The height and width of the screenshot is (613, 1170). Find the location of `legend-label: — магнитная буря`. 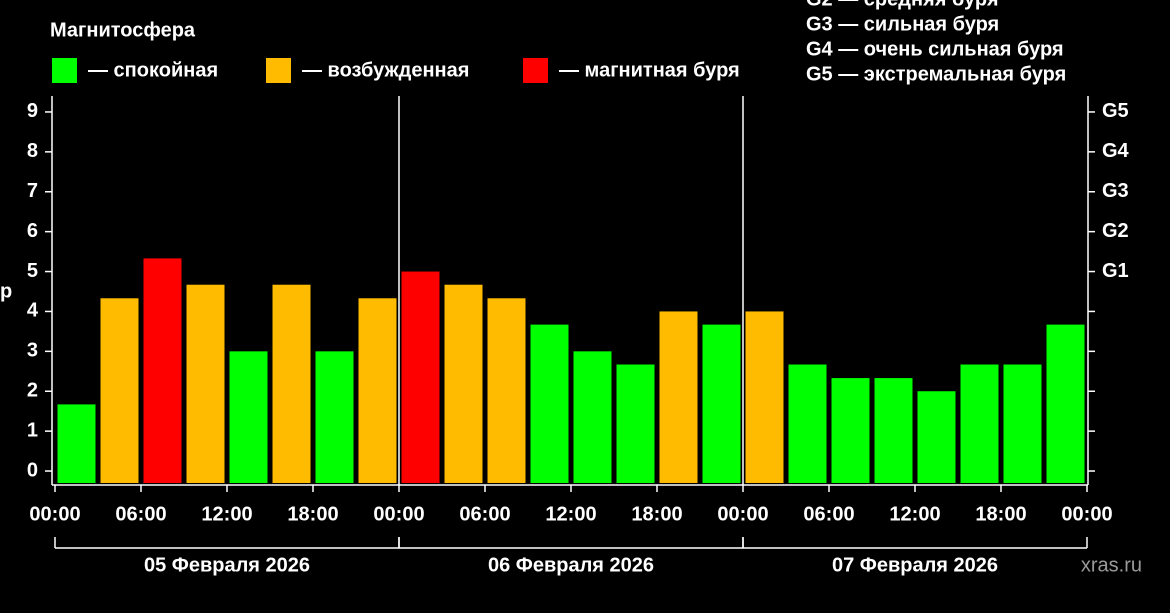

legend-label: — магнитная буря is located at coordinates (649, 70).